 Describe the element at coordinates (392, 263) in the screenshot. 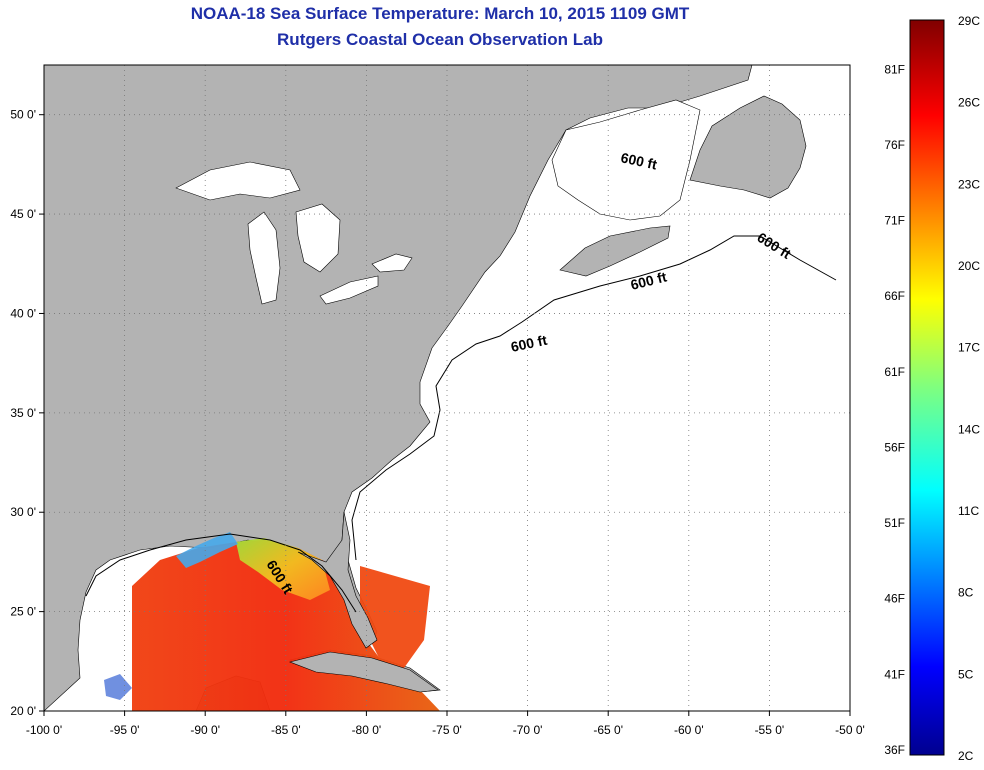

I see `lake-ontario` at that location.